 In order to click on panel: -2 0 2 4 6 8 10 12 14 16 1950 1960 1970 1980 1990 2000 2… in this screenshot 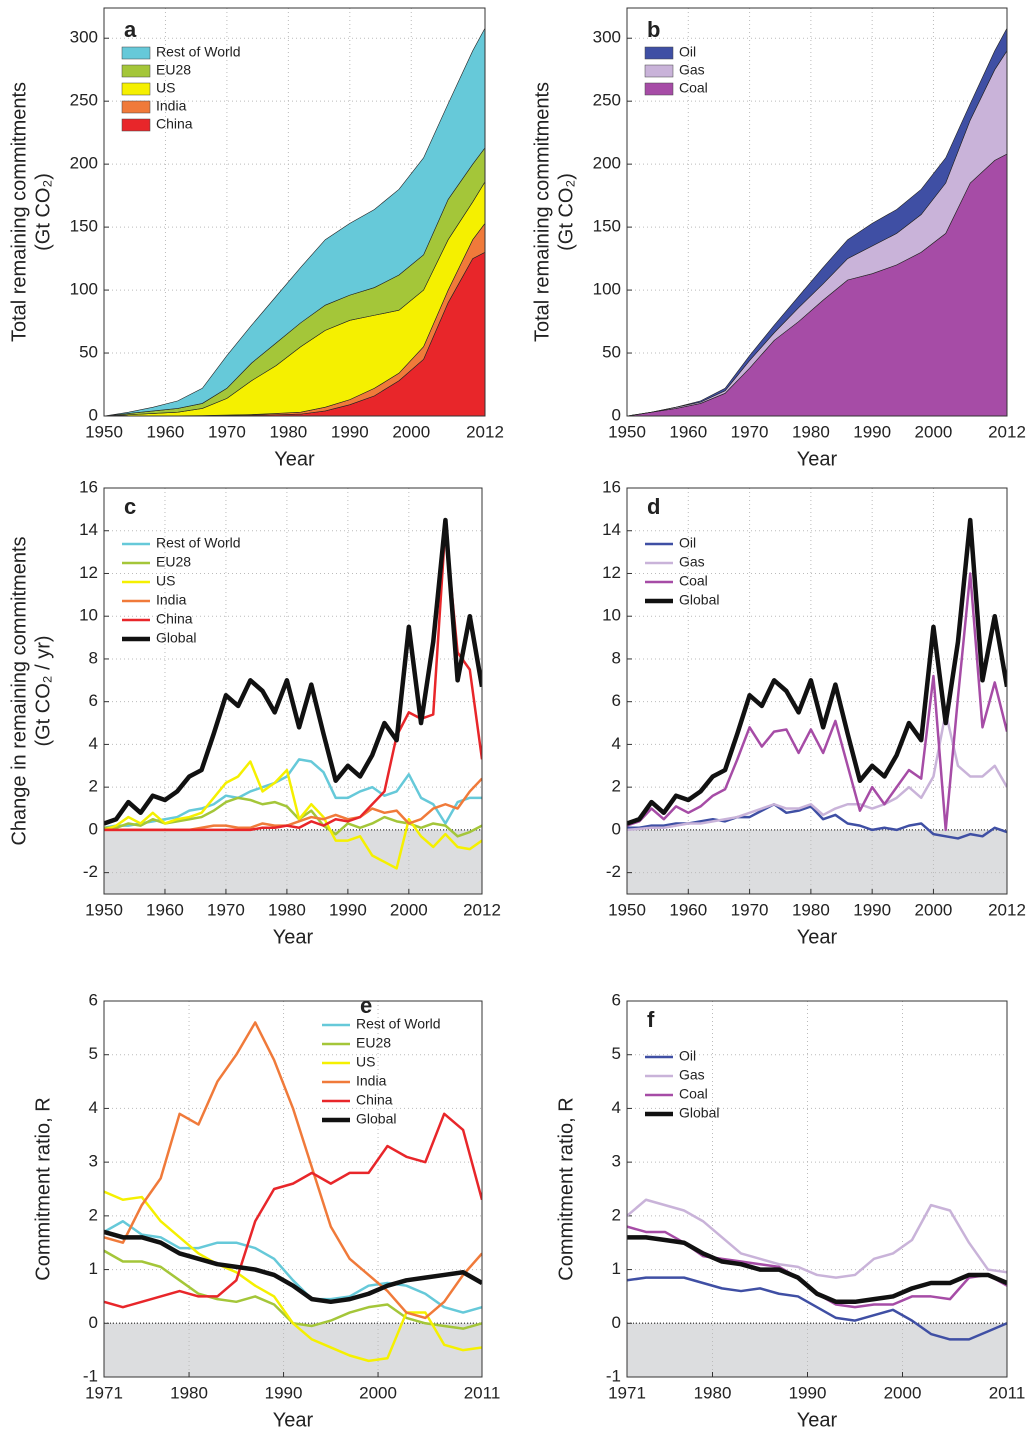, I will do `click(814, 712)`.